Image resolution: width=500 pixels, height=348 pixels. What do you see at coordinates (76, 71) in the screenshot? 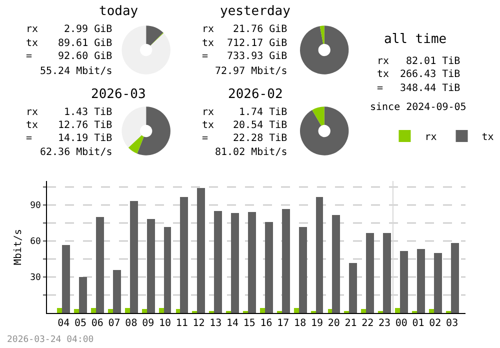
I see `text: 55.24 Mbit/s` at bounding box center [76, 71].